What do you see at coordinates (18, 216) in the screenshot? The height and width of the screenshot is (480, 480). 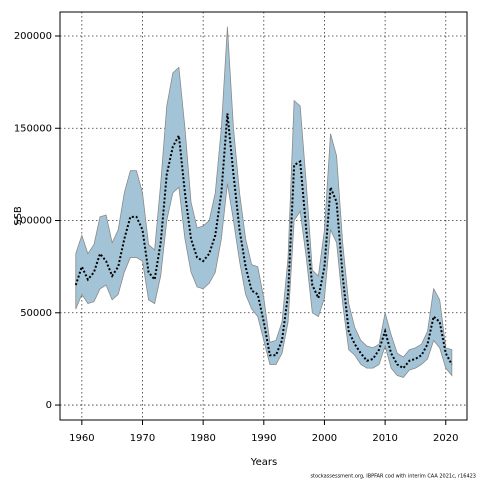 I see `y-axis-label: SSB` at bounding box center [18, 216].